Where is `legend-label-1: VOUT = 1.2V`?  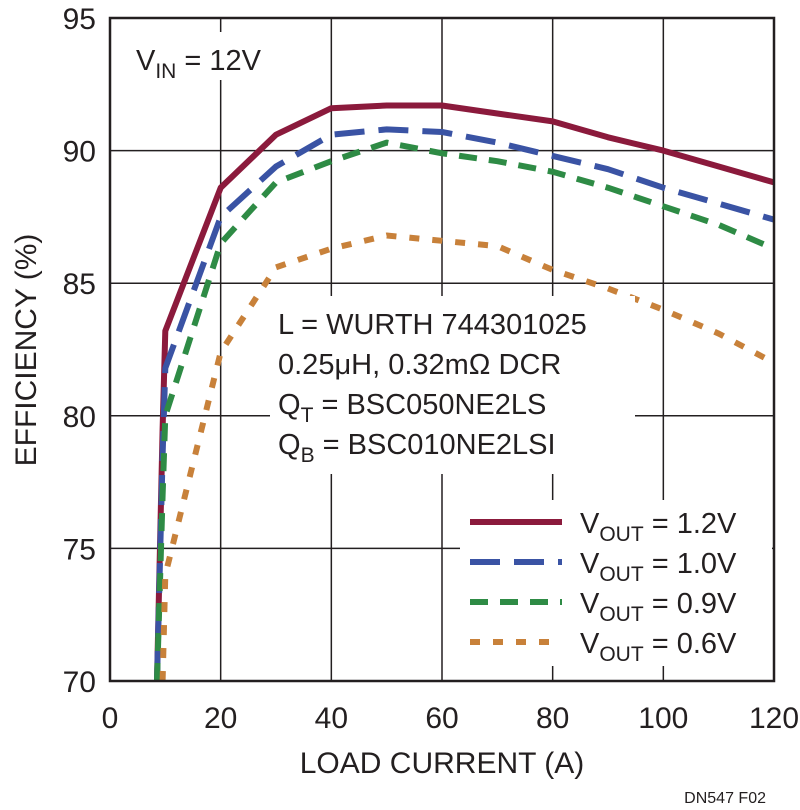 legend-label-1: VOUT = 1.2V is located at coordinates (658, 527).